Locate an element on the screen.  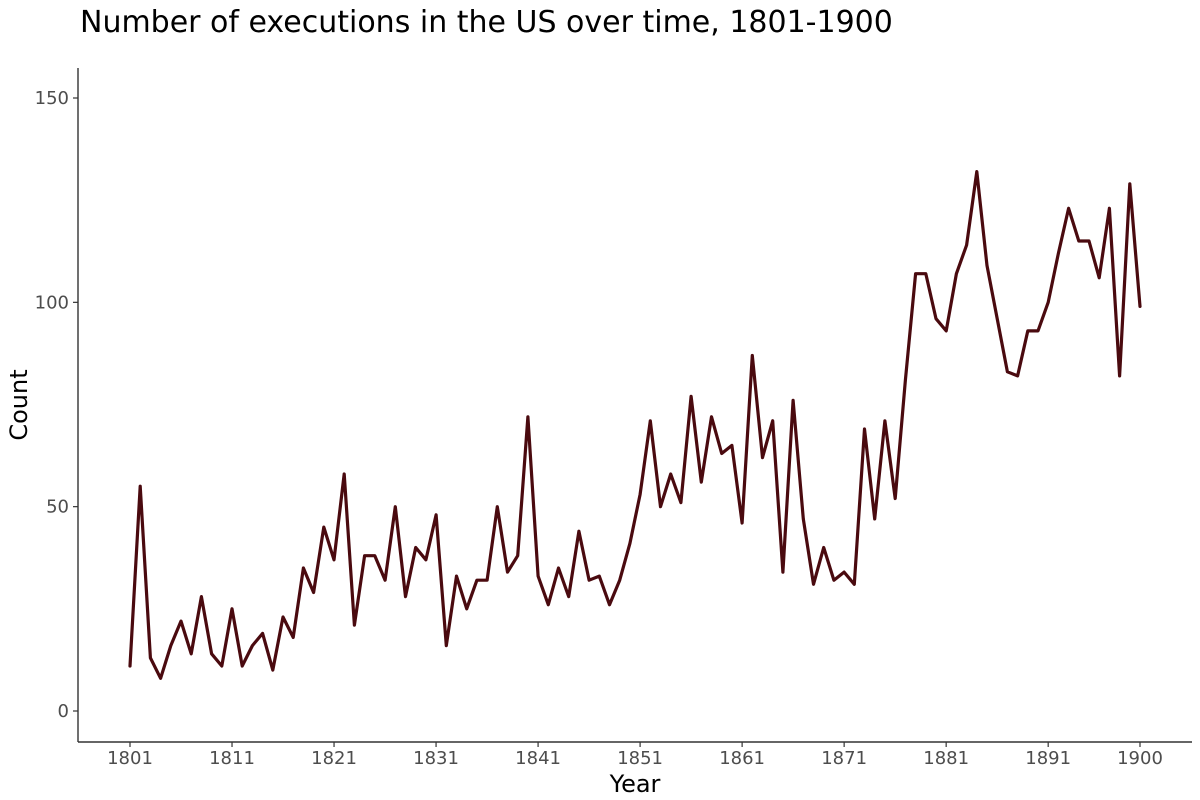
x-tick-label-1851: 1851 is located at coordinates (640, 758).